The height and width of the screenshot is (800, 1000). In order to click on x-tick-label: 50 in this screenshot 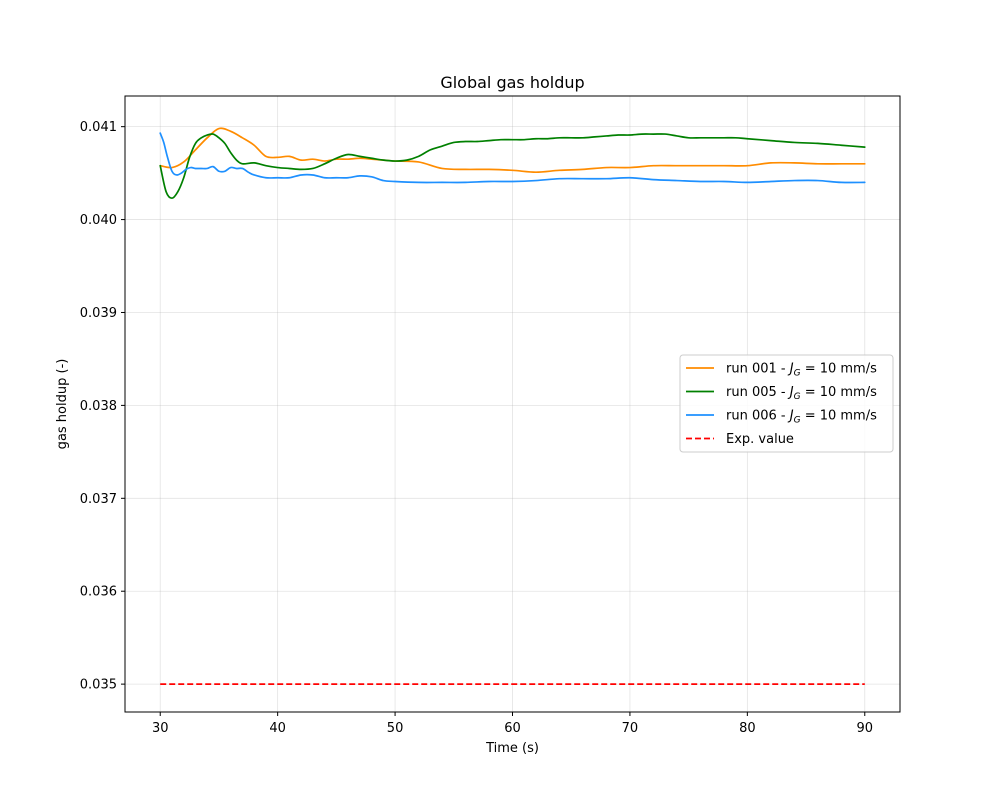, I will do `click(395, 728)`.